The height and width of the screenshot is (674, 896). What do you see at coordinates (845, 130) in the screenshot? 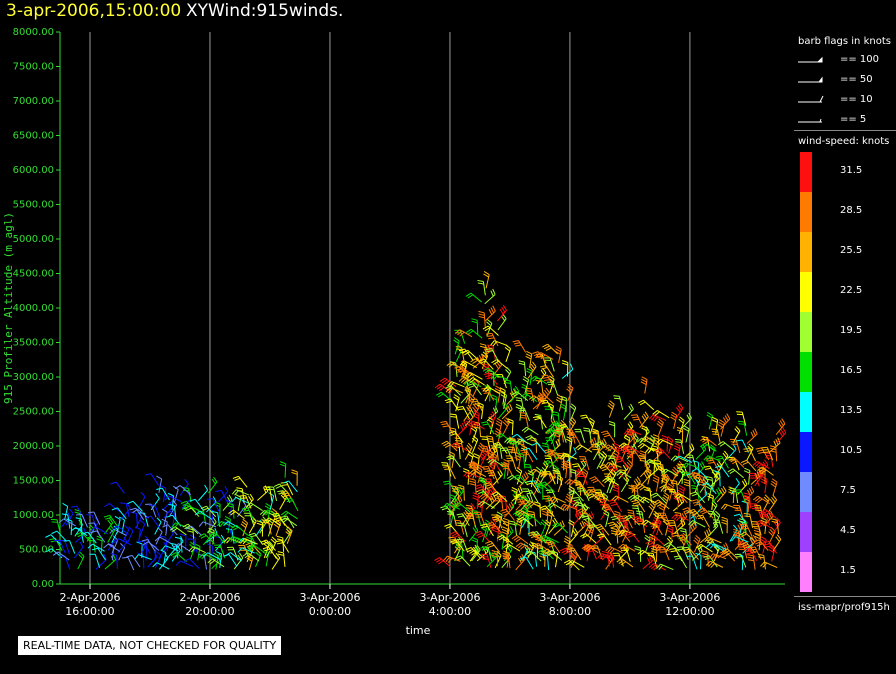
I see `legend-divider` at bounding box center [845, 130].